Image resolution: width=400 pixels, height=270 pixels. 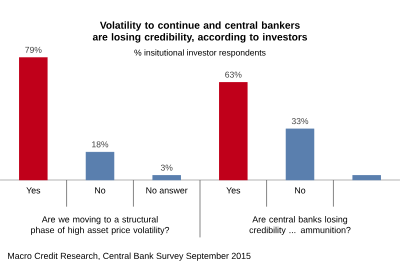 What do you see at coordinates (300, 225) in the screenshot?
I see `text: Are central banks losing credibility ... ammunition?` at bounding box center [300, 225].